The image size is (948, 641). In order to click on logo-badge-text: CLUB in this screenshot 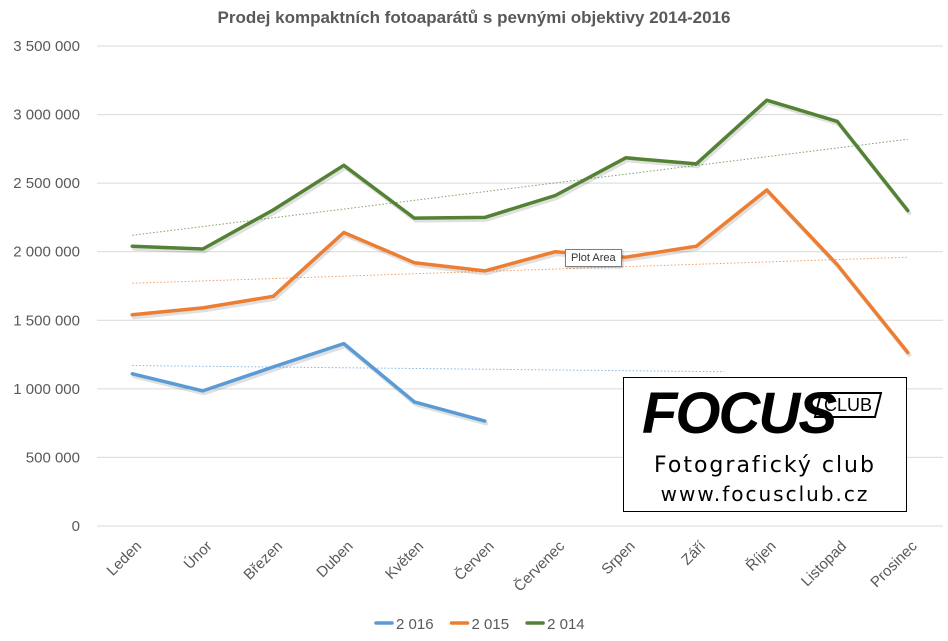, I will do `click(847, 405)`.